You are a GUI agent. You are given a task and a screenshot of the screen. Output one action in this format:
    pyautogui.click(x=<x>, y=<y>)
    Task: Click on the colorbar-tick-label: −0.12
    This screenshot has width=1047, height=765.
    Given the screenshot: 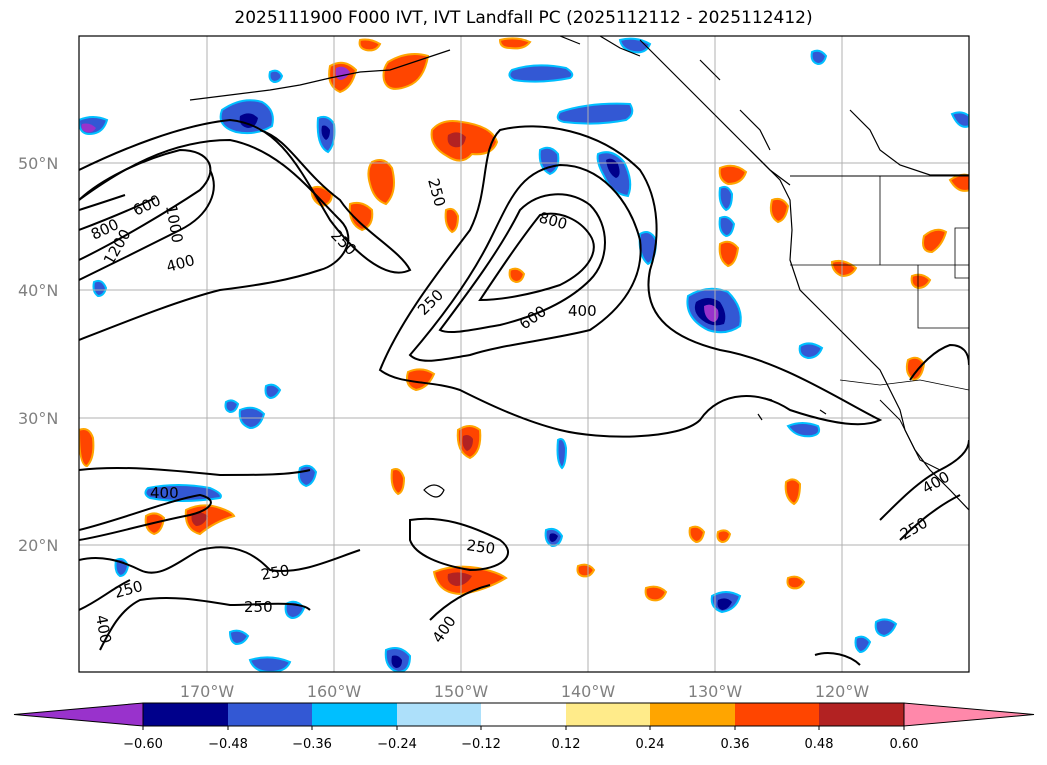 What is the action you would take?
    pyautogui.click(x=481, y=744)
    